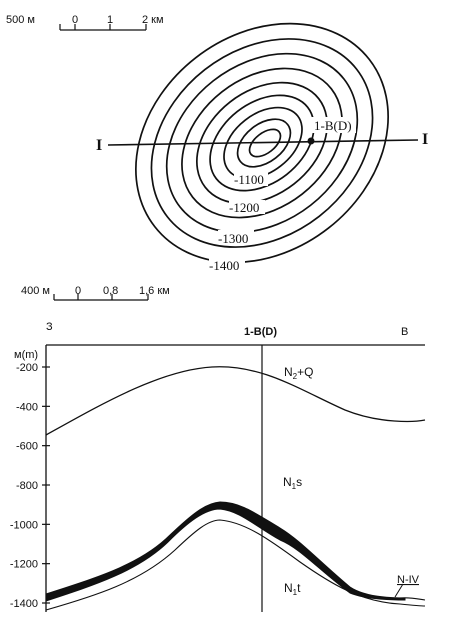 The width and height of the screenshot is (456, 626). I want to click on map-scale-tick-2: 2 км, so click(153, 20).